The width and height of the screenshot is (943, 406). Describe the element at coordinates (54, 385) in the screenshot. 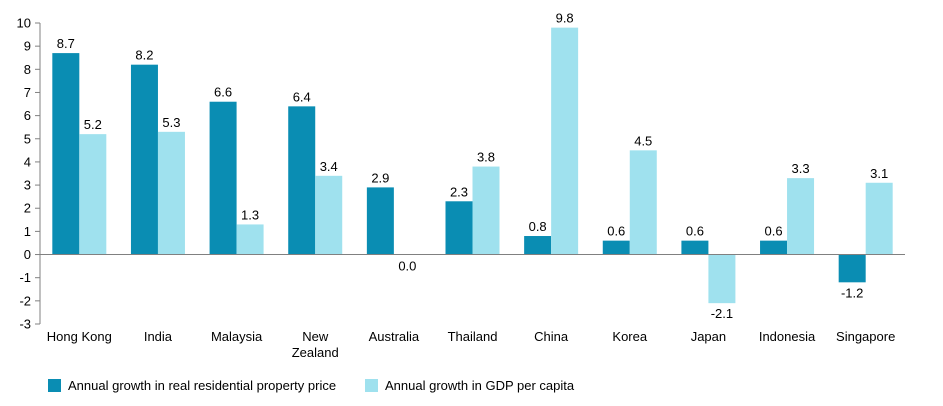

I see `legend-swatch-s1` at that location.